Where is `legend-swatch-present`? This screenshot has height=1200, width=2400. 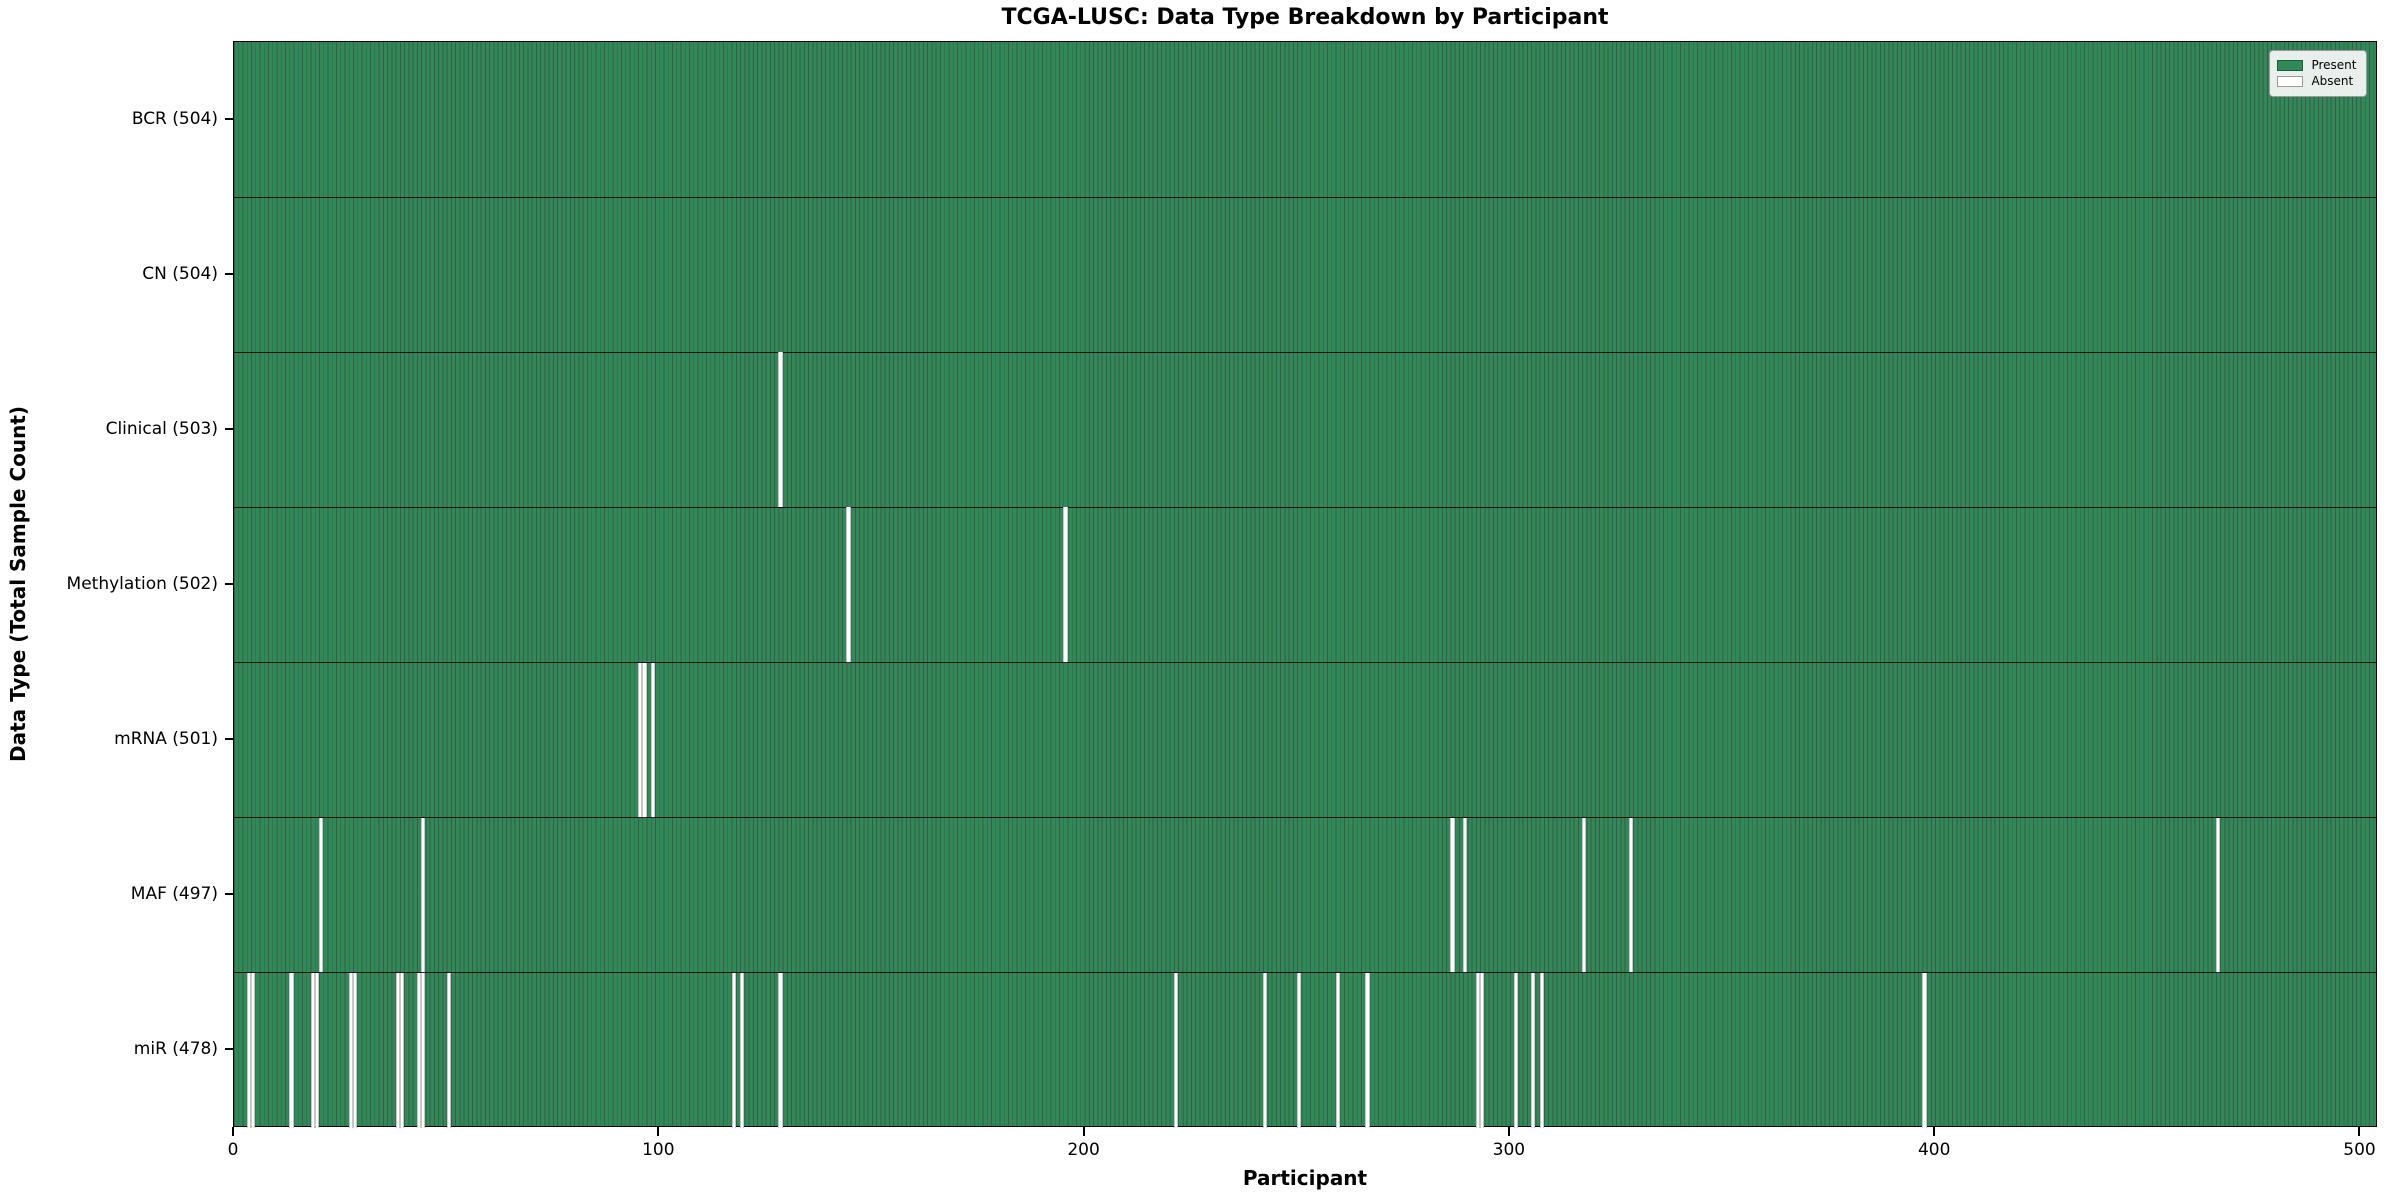
legend-swatch-present is located at coordinates (2290, 65).